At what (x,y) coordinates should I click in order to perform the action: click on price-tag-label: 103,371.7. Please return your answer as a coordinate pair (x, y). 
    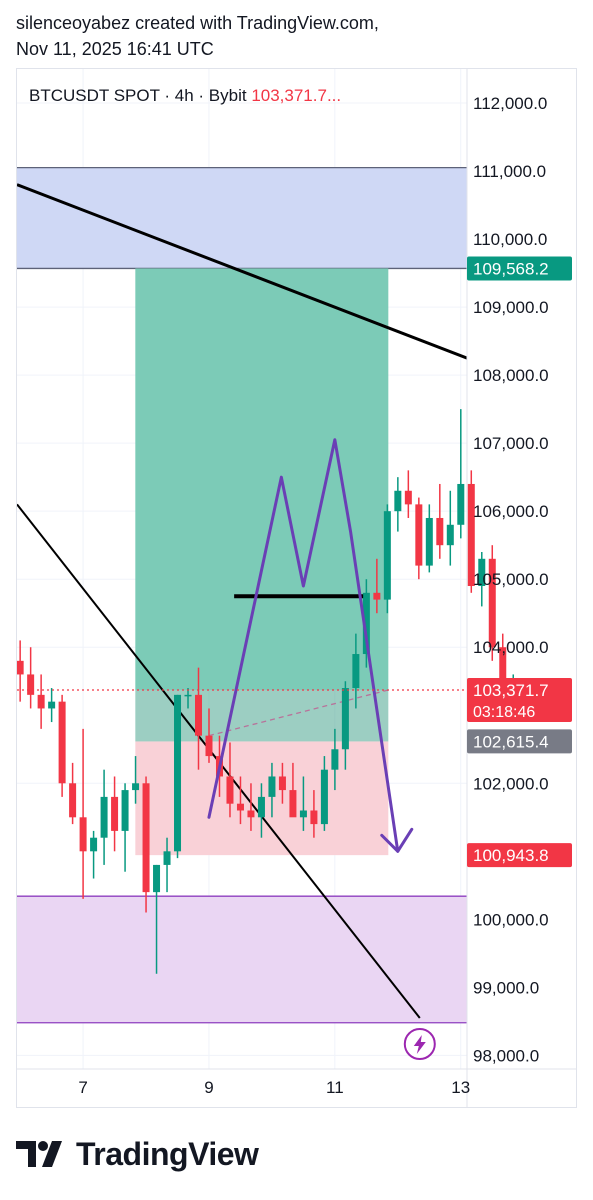
    Looking at the image, I should click on (511, 690).